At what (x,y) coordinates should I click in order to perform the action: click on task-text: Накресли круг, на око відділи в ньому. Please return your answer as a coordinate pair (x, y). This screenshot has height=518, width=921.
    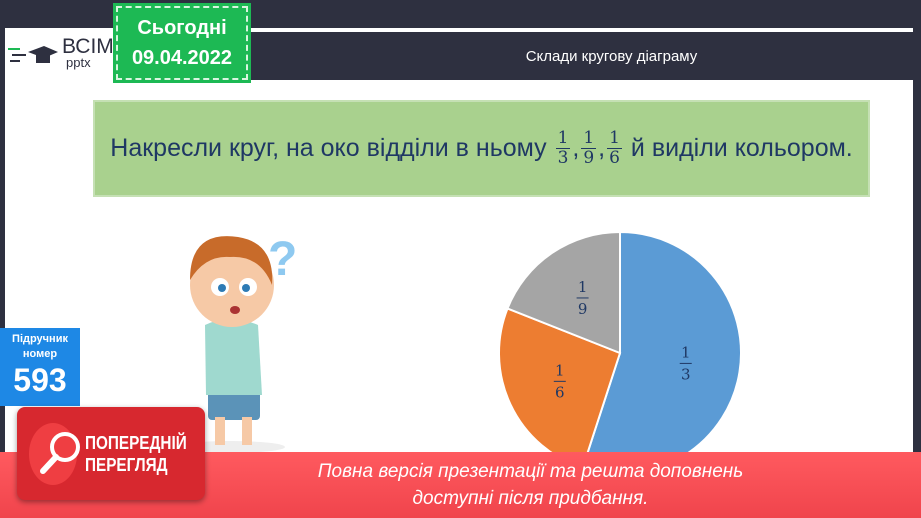
    Looking at the image, I should click on (328, 148).